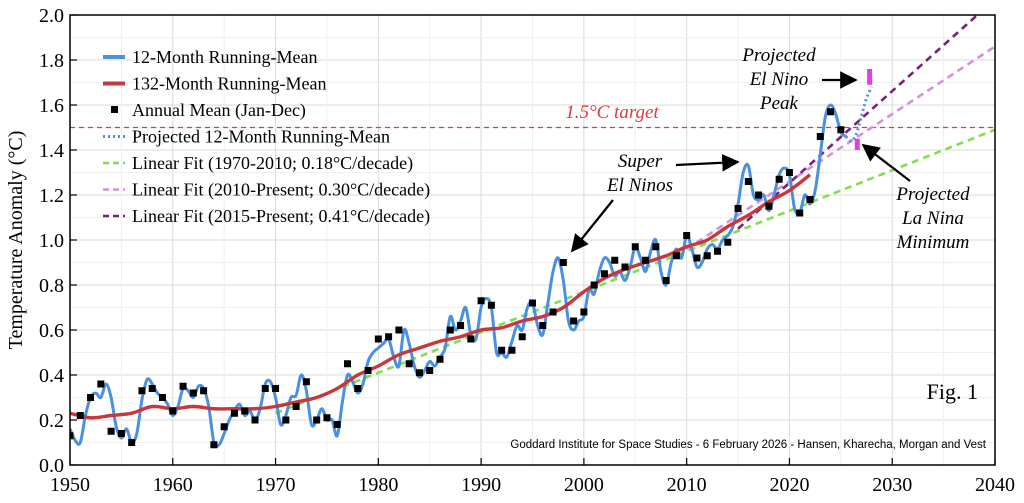 Image resolution: width=1024 pixels, height=503 pixels. I want to click on annual-mean-point-1957, so click(142, 391).